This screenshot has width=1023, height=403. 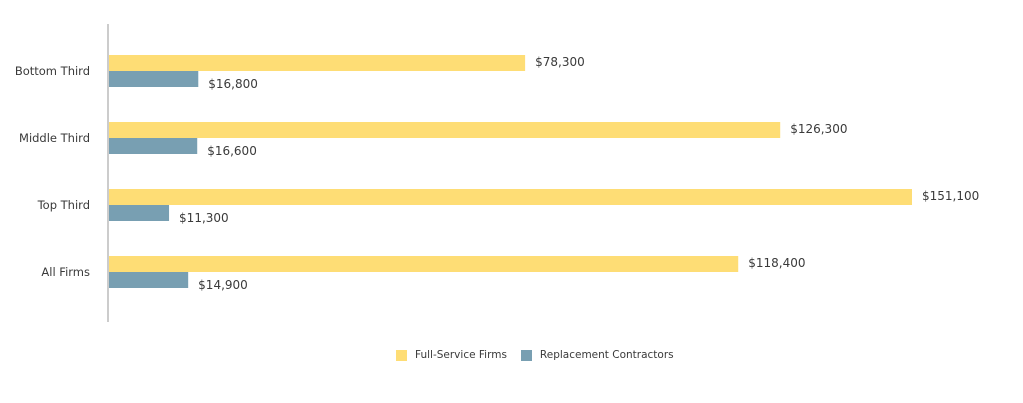 What do you see at coordinates (233, 84) in the screenshot?
I see `value-label-replacement-contractors-bottom-third: $16,800` at bounding box center [233, 84].